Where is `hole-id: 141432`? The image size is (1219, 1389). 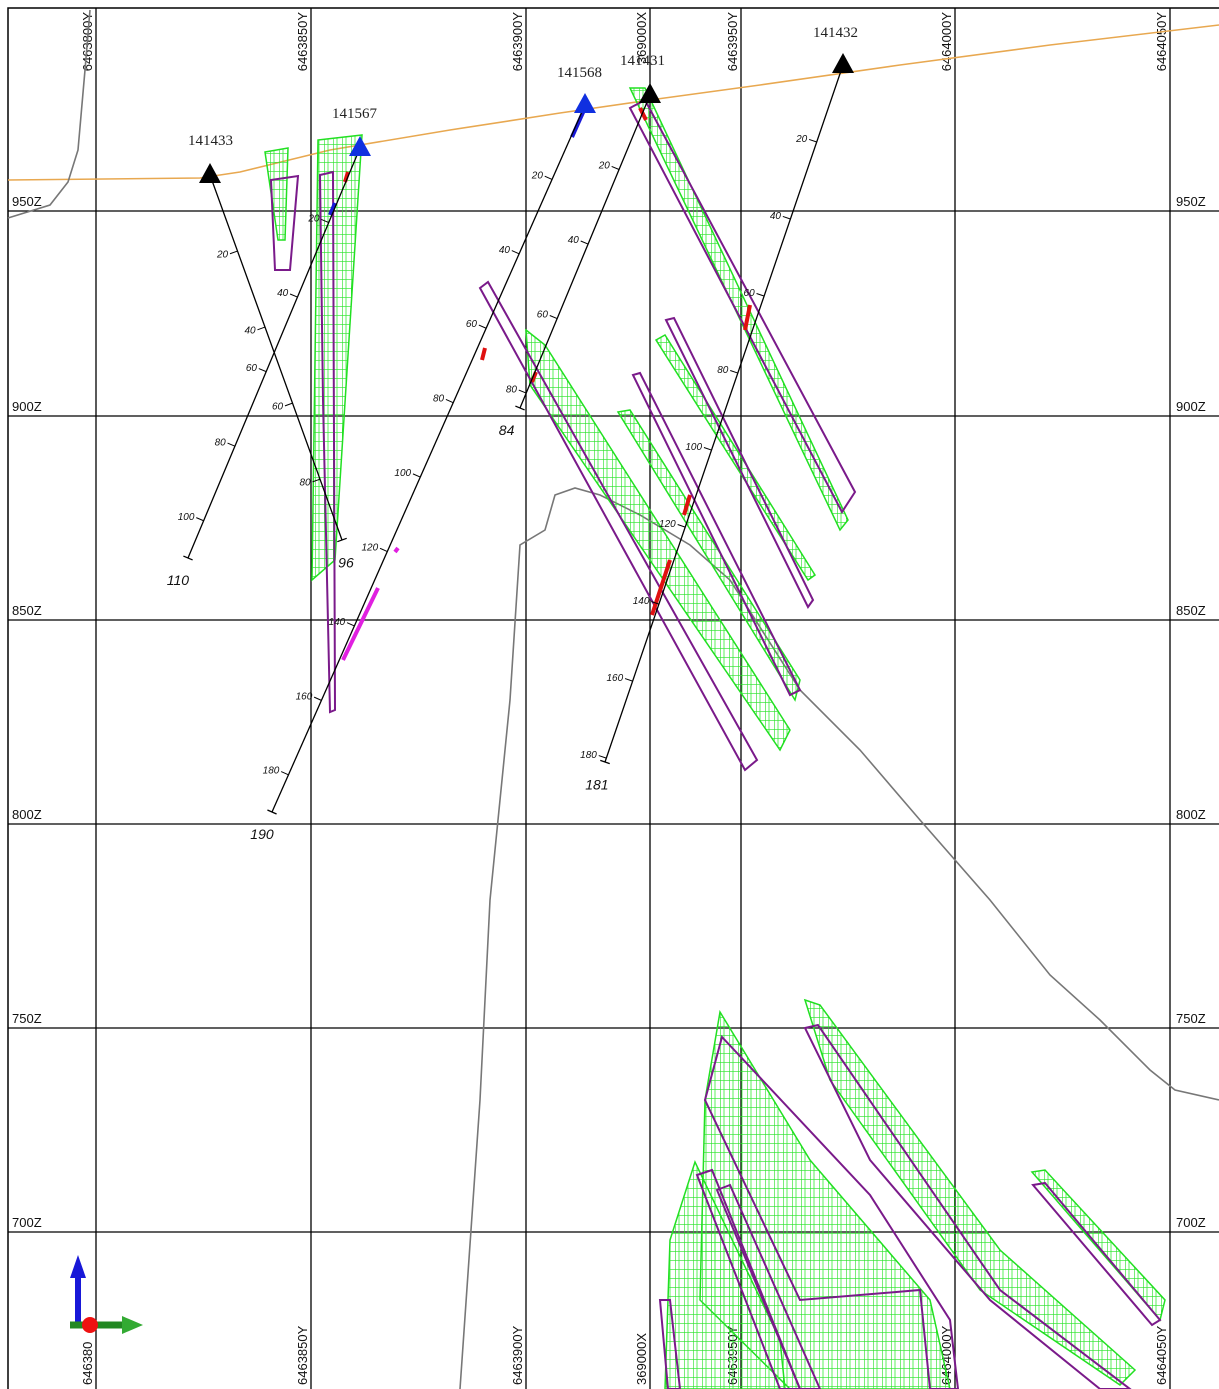
hole-id: 141432 is located at coordinates (835, 33).